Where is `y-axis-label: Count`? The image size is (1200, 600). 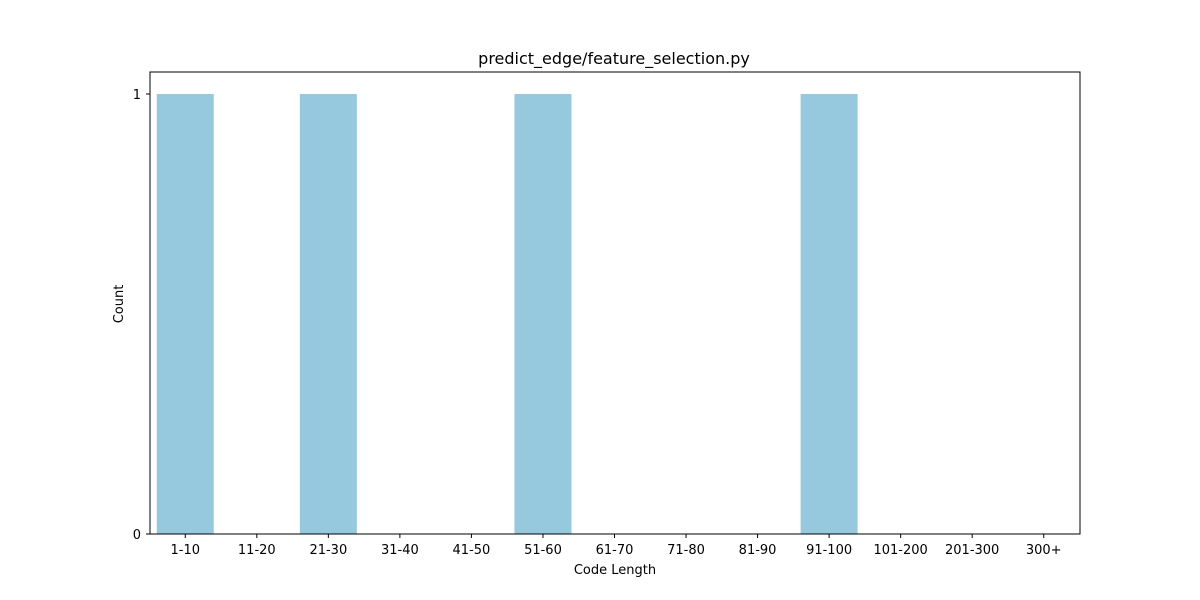
y-axis-label: Count is located at coordinates (119, 304).